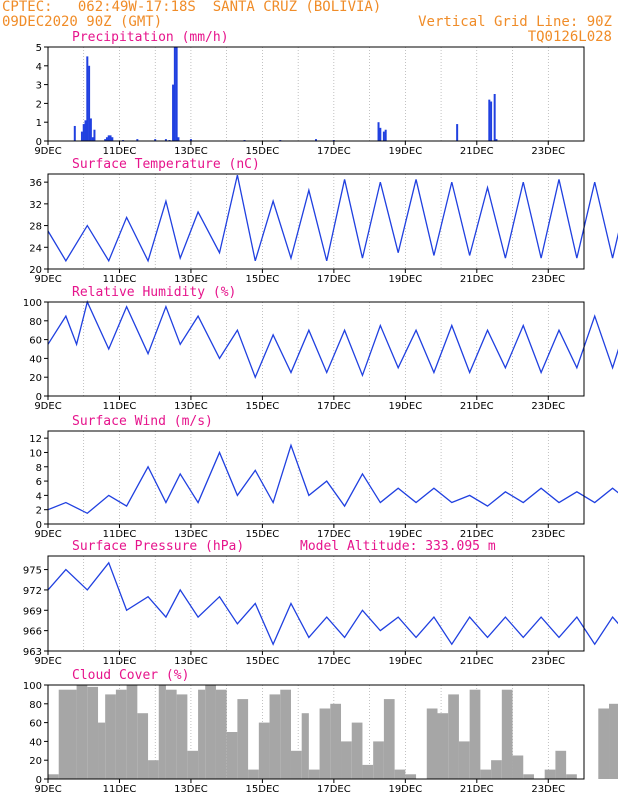 This screenshot has width=618, height=800. I want to click on y-tick-label: 963, so click(32, 652).